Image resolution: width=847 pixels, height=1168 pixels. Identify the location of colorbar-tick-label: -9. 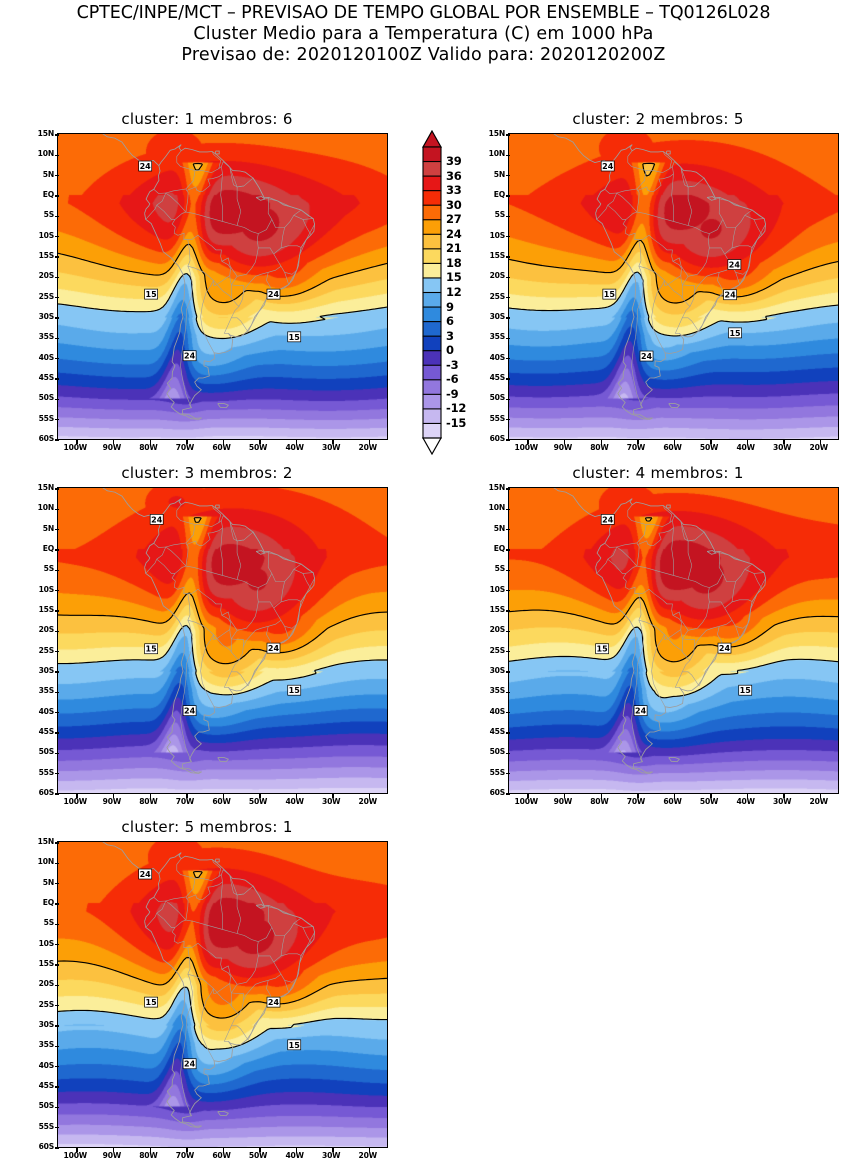
(452, 393).